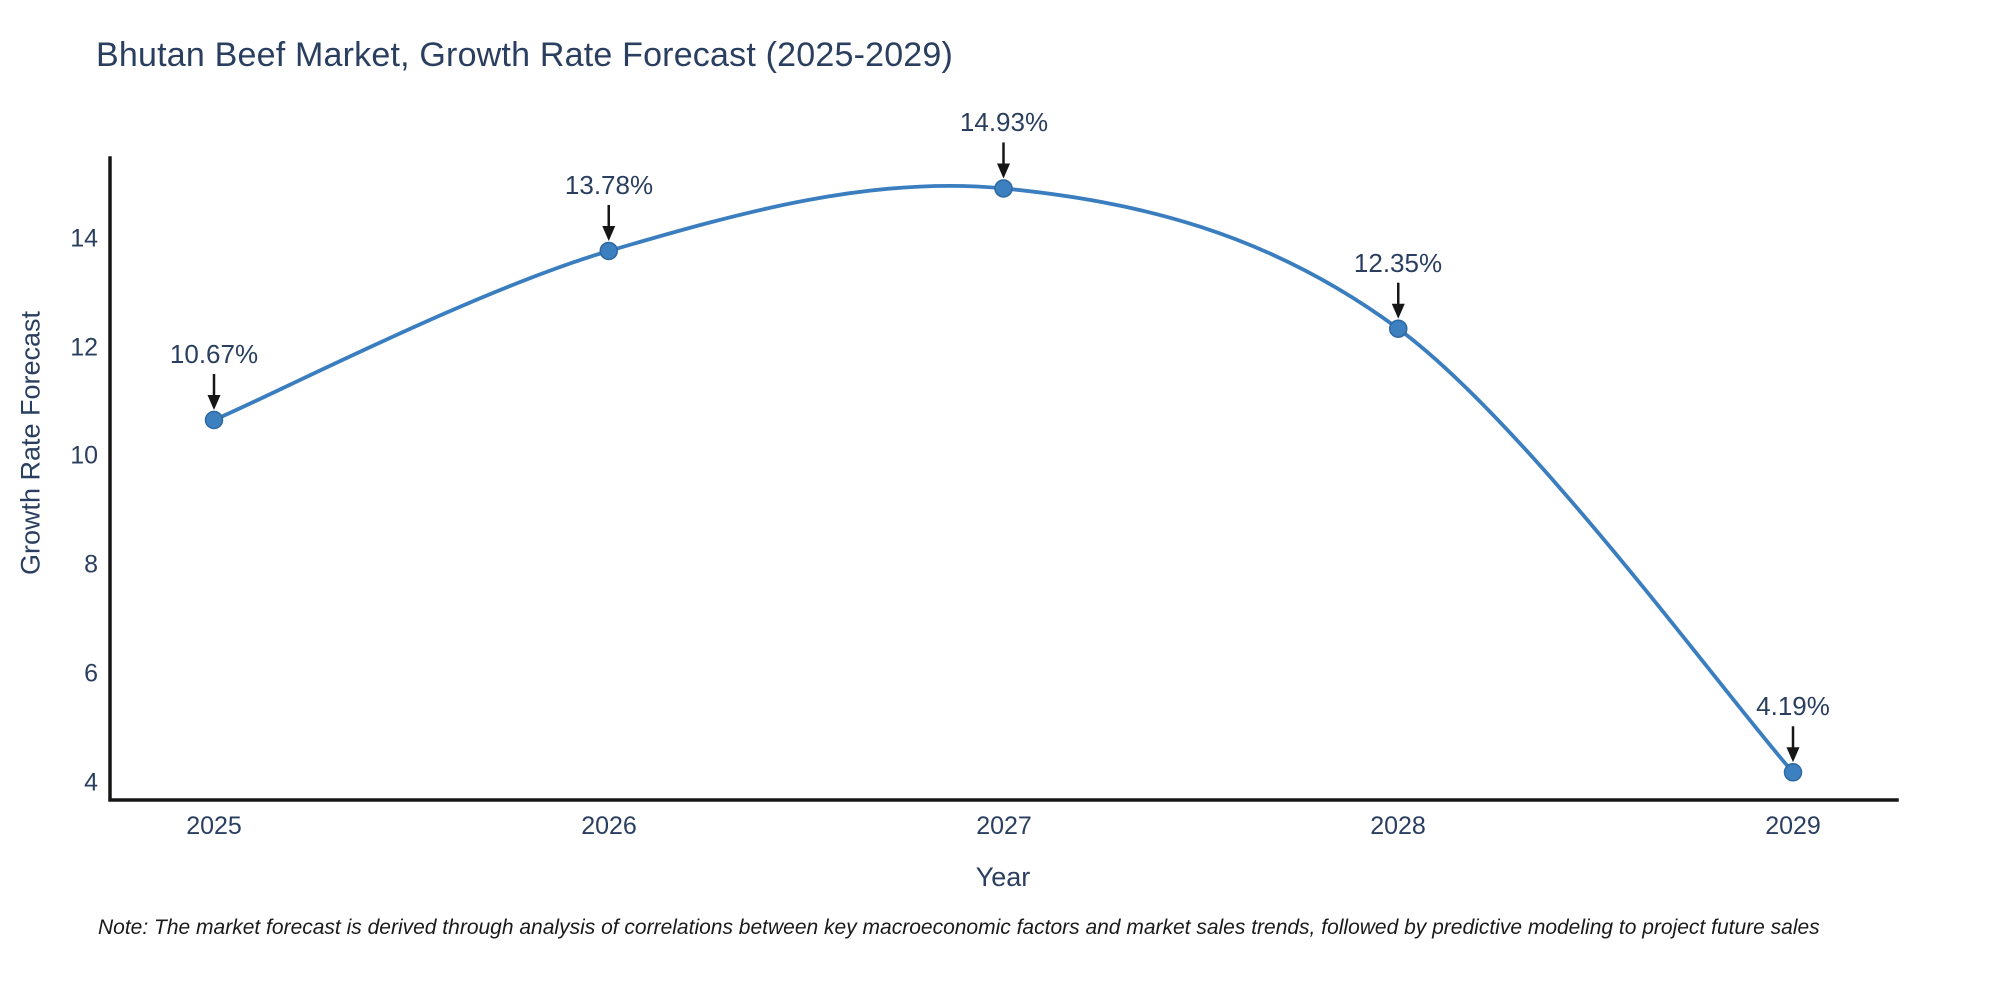 The height and width of the screenshot is (1000, 2000). Describe the element at coordinates (609, 185) in the screenshot. I see `data-point-annotation: 13.78%` at that location.